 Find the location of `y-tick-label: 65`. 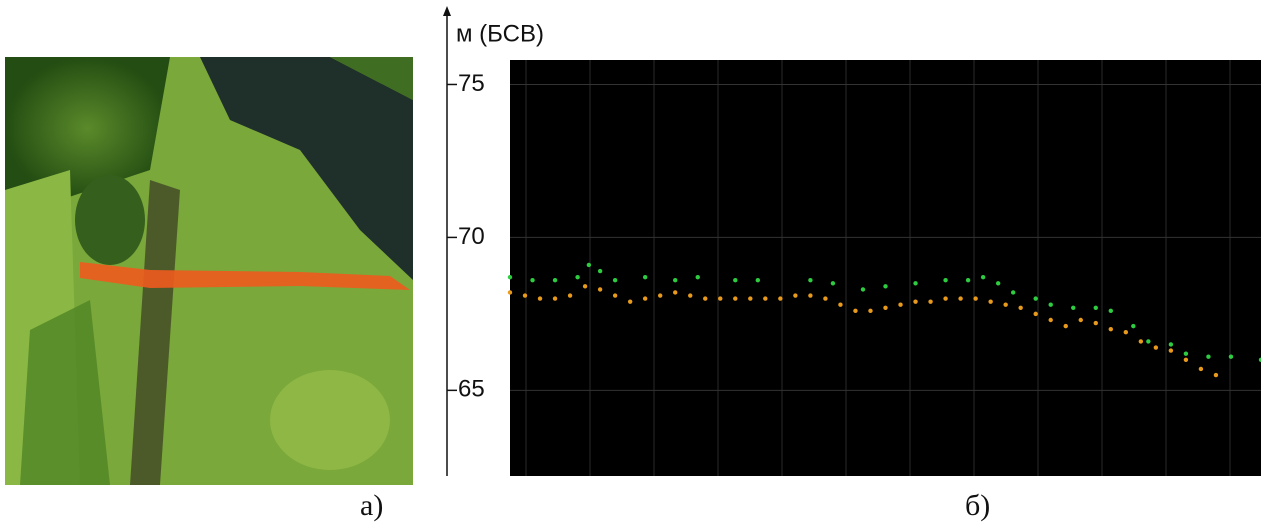

y-tick-label: 65 is located at coordinates (471, 389).